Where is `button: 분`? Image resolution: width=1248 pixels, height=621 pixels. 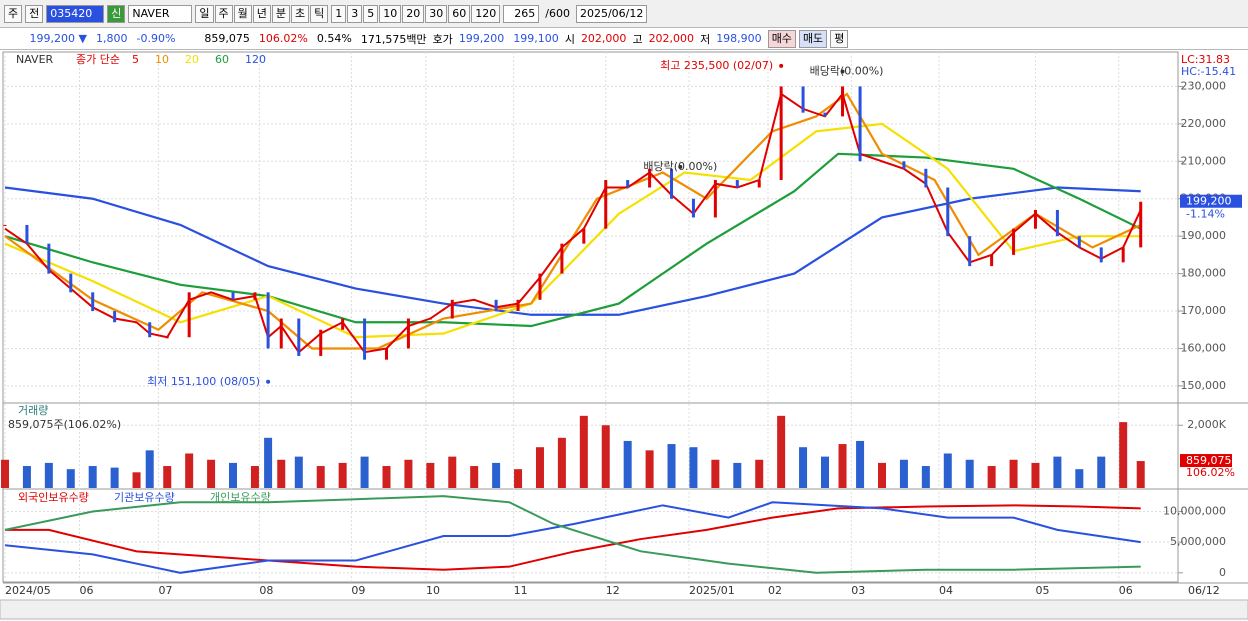 button: 분 is located at coordinates (280, 13).